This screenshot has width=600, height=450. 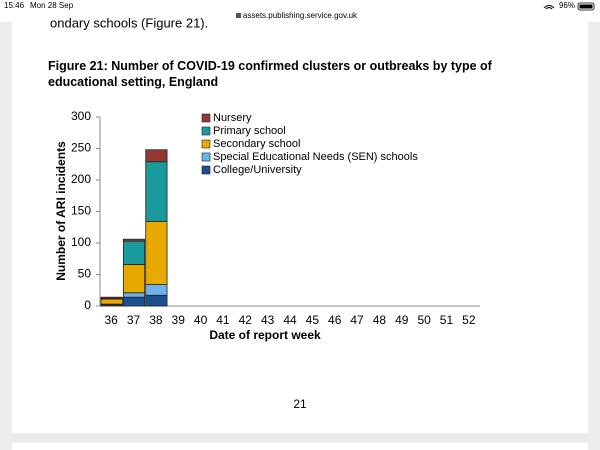 I want to click on x-tick-label: 40, so click(x=201, y=320).